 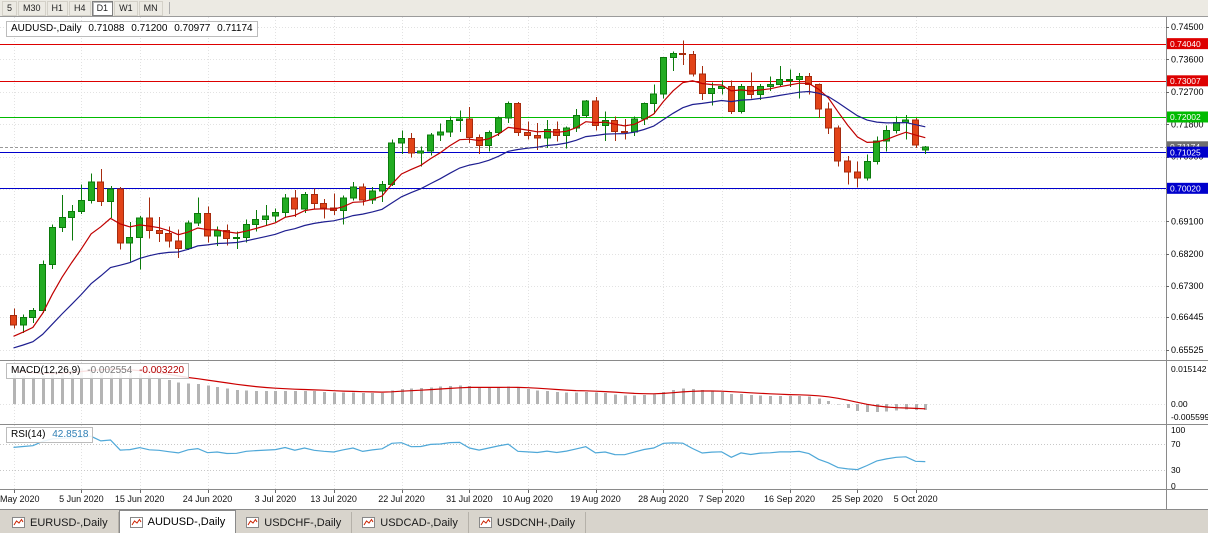 I want to click on timeframe-button-h1: H1, so click(x=57, y=8).